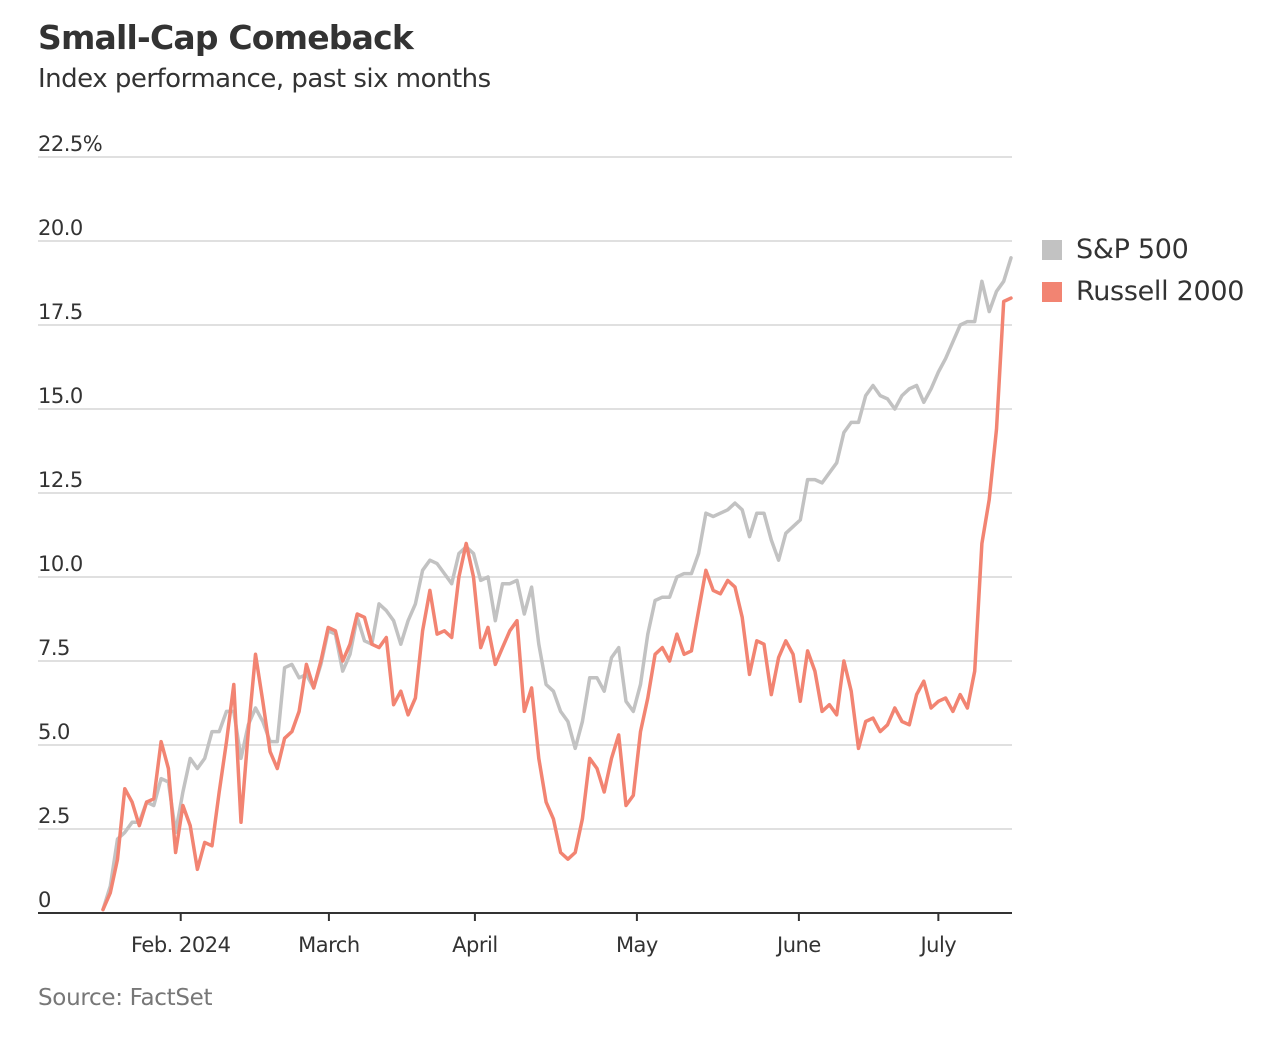  I want to click on y-tick-label: 20.0, so click(60, 228).